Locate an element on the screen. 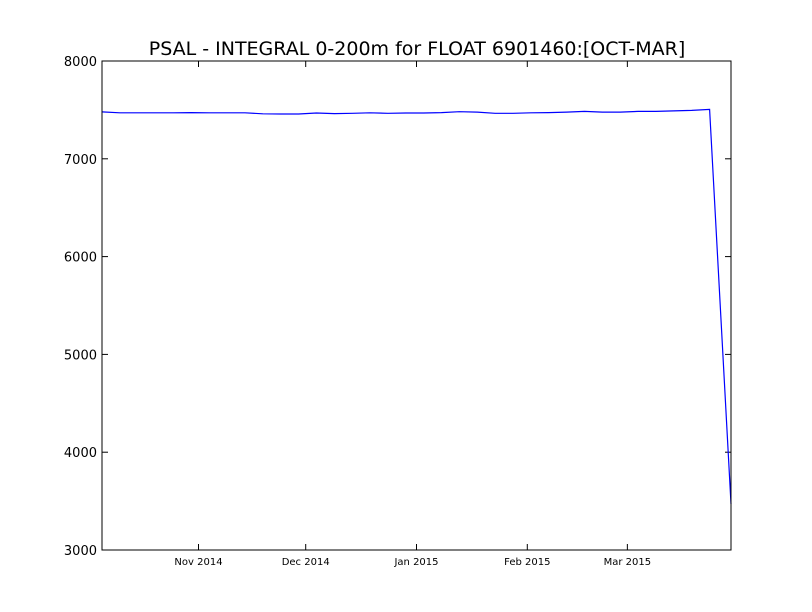  x-tick-label: Jan 2015 is located at coordinates (415, 562).